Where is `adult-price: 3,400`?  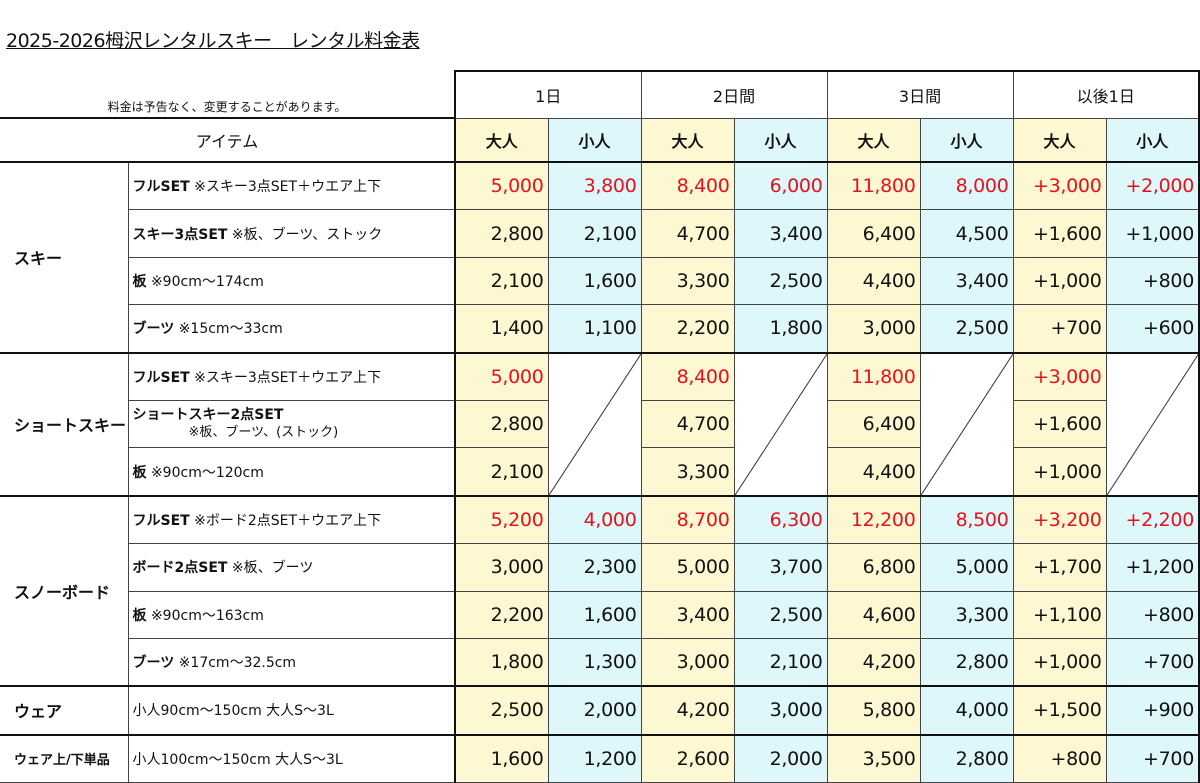 adult-price: 3,400 is located at coordinates (687, 614).